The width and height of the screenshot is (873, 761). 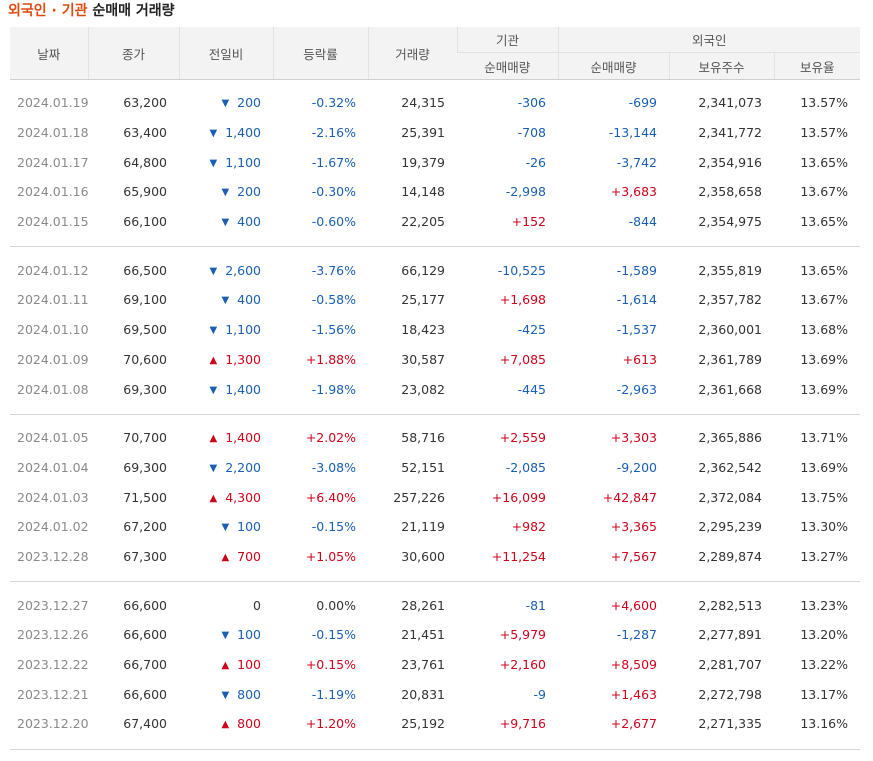 I want to click on cell-rate: +1.20%, so click(x=330, y=724).